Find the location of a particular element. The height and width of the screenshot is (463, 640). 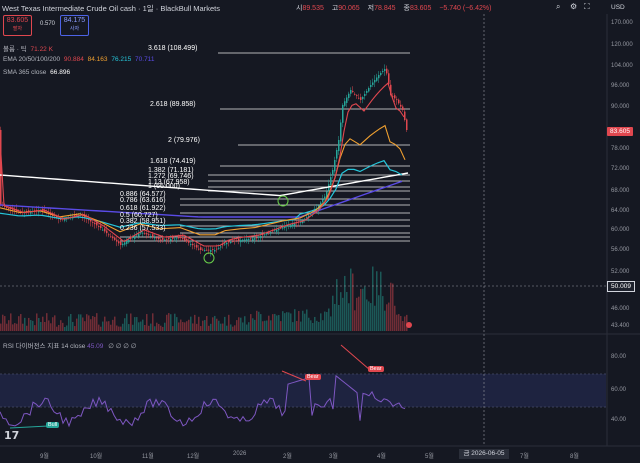

fib-level-label: 1.13 (67.958) is located at coordinates (169, 182).